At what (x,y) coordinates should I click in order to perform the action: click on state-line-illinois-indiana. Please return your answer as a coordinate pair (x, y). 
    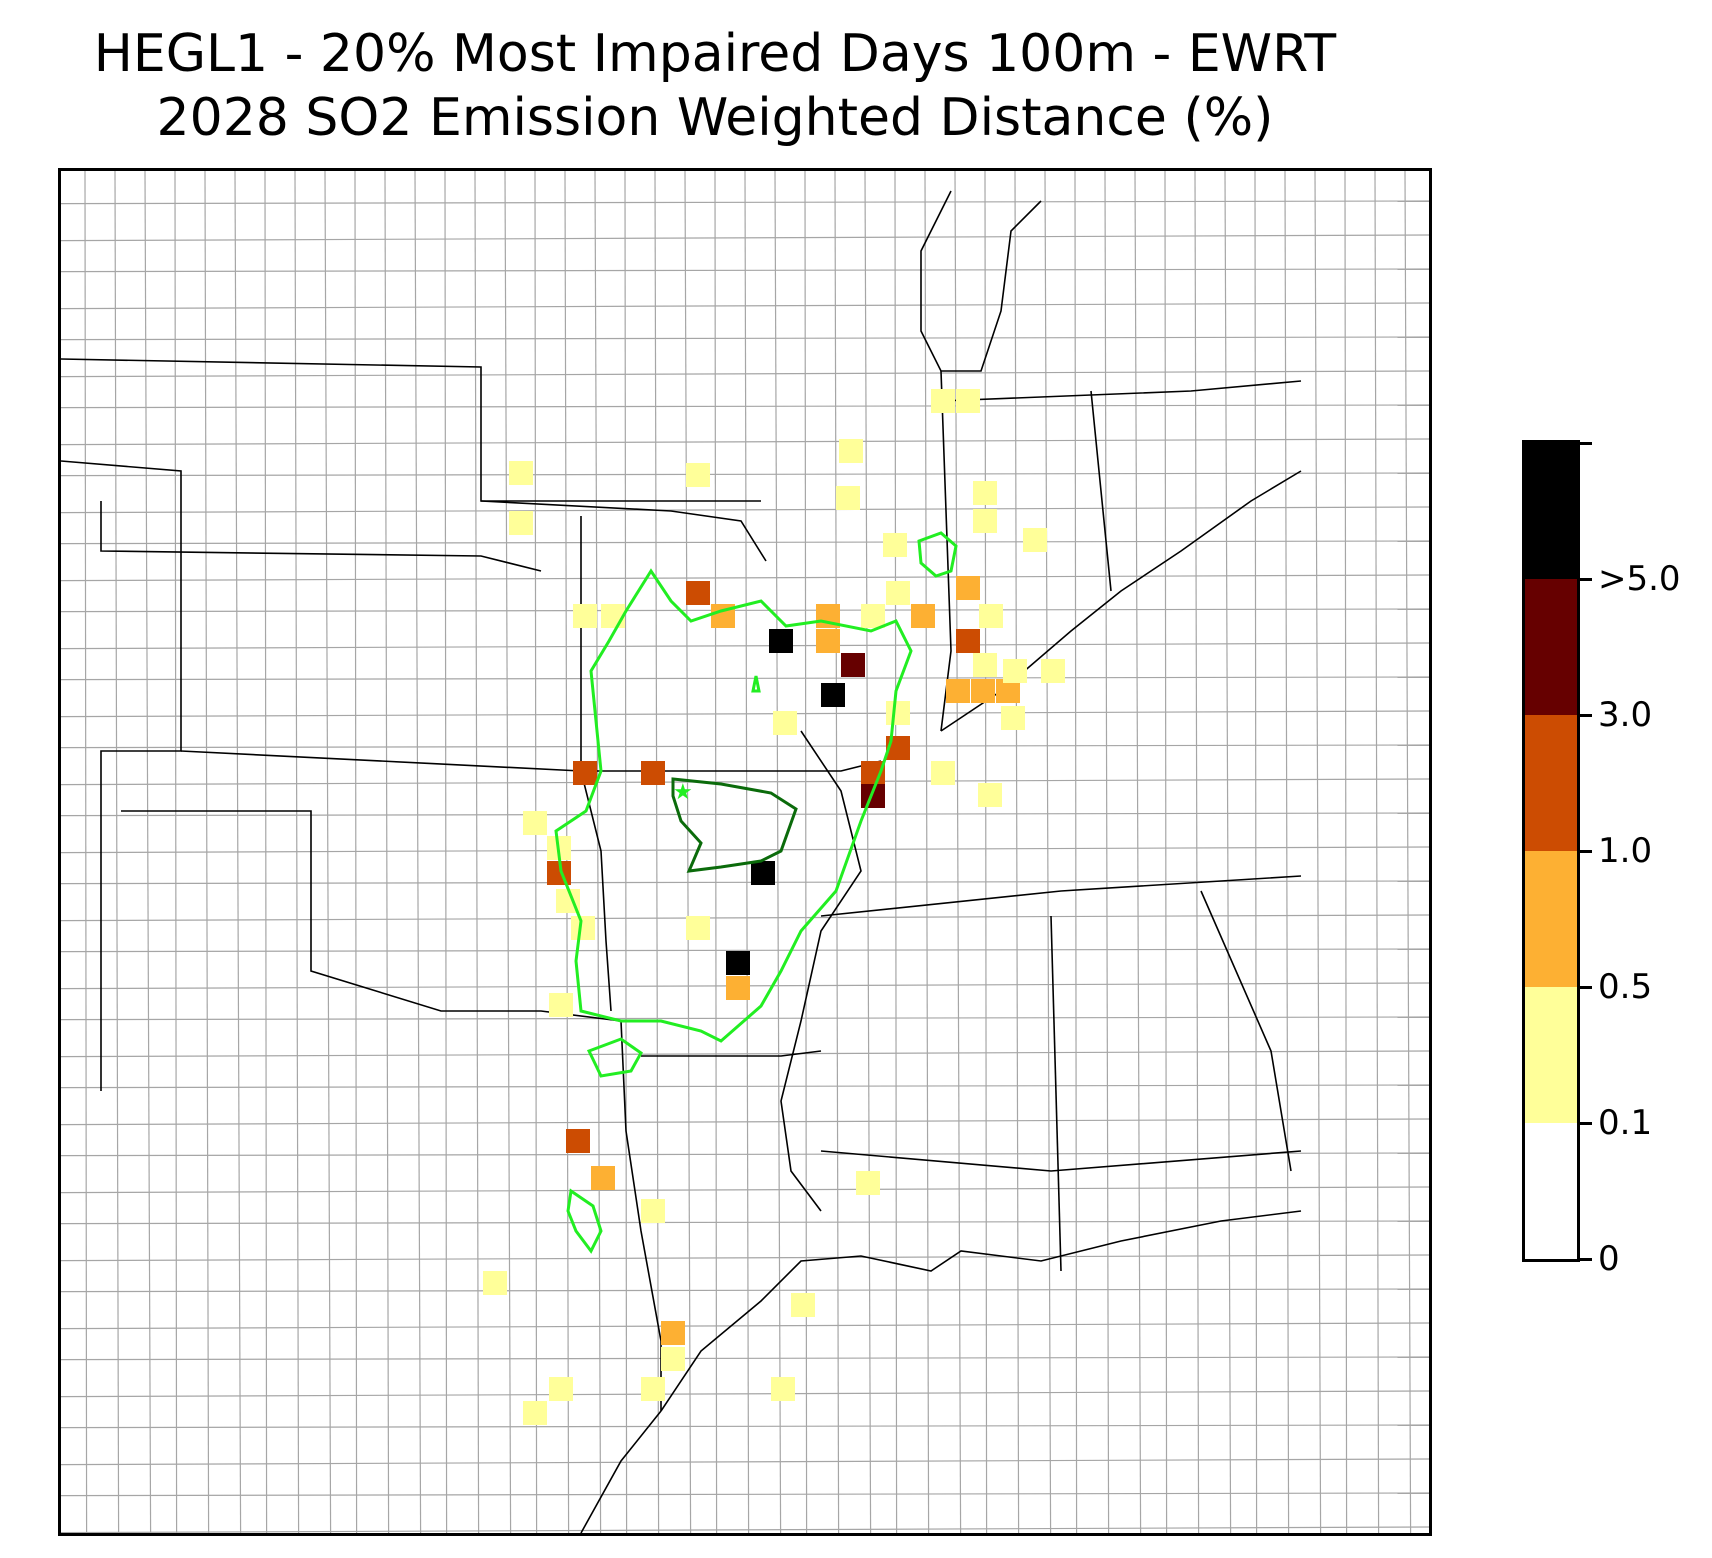
    Looking at the image, I should click on (946, 551).